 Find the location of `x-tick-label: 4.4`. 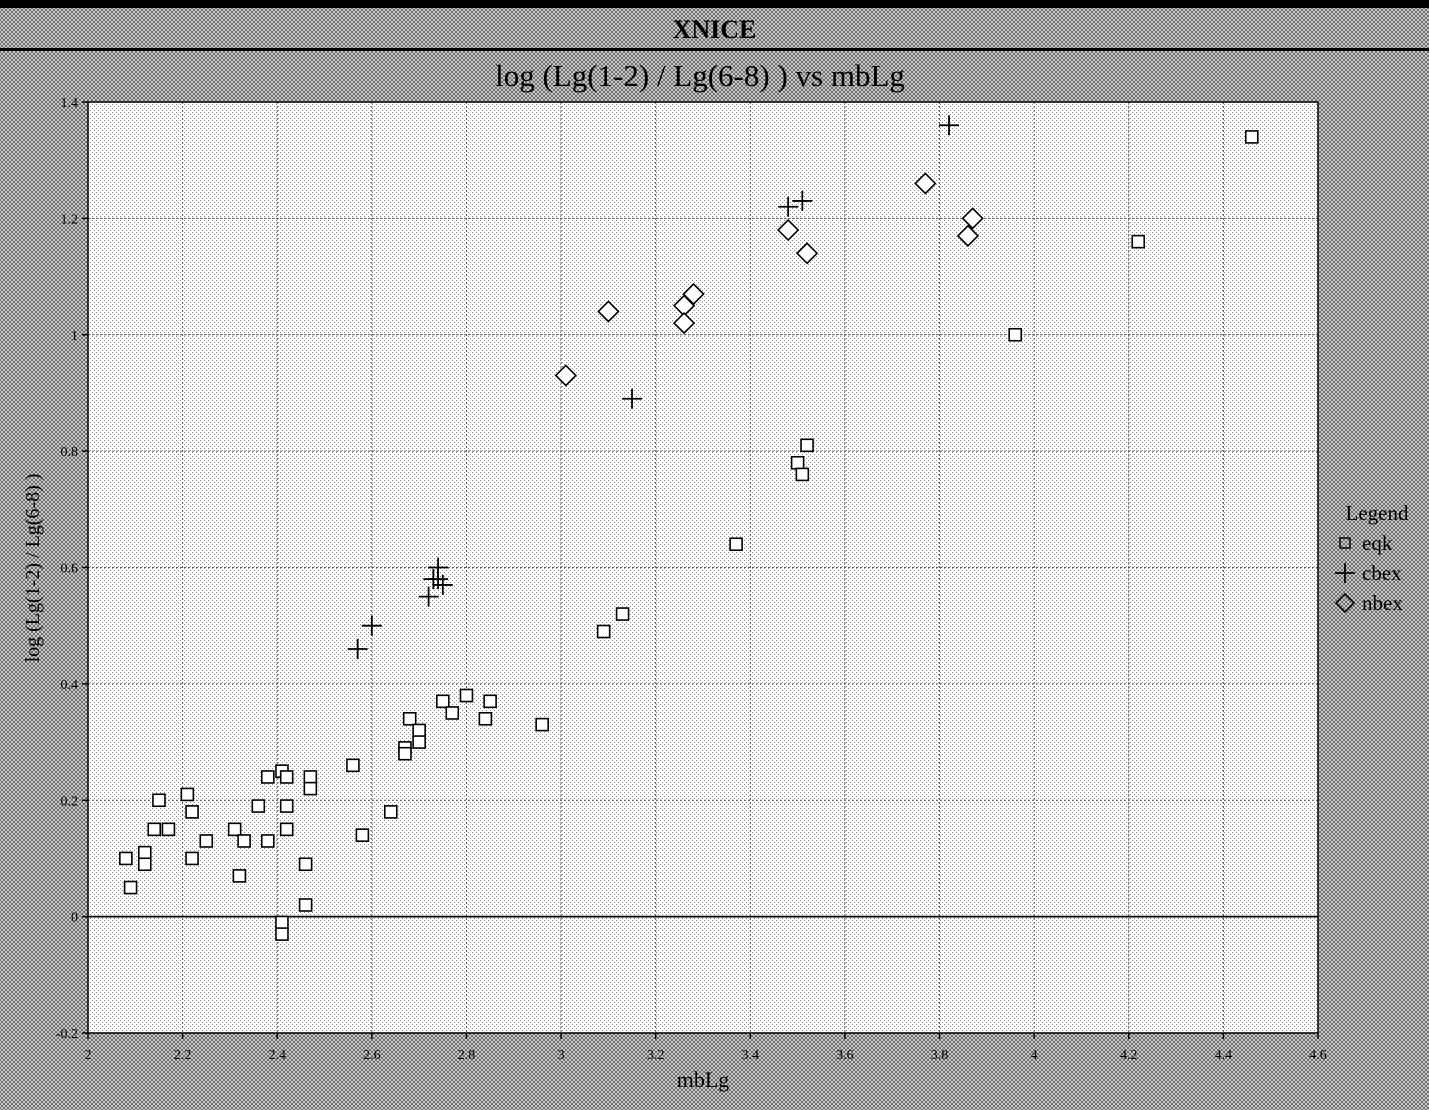

x-tick-label: 4.4 is located at coordinates (1224, 1055).